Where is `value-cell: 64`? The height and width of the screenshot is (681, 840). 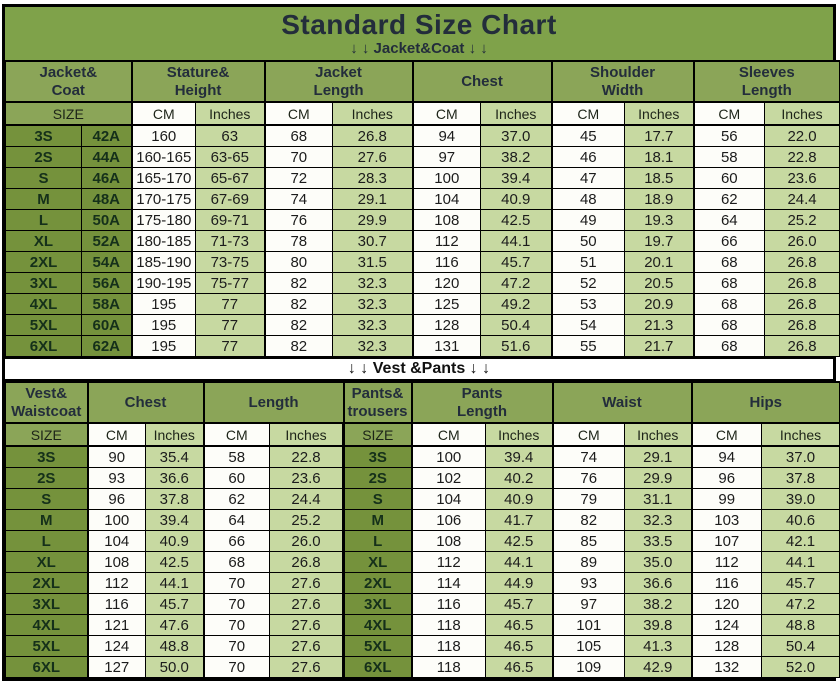 value-cell: 64 is located at coordinates (236, 520).